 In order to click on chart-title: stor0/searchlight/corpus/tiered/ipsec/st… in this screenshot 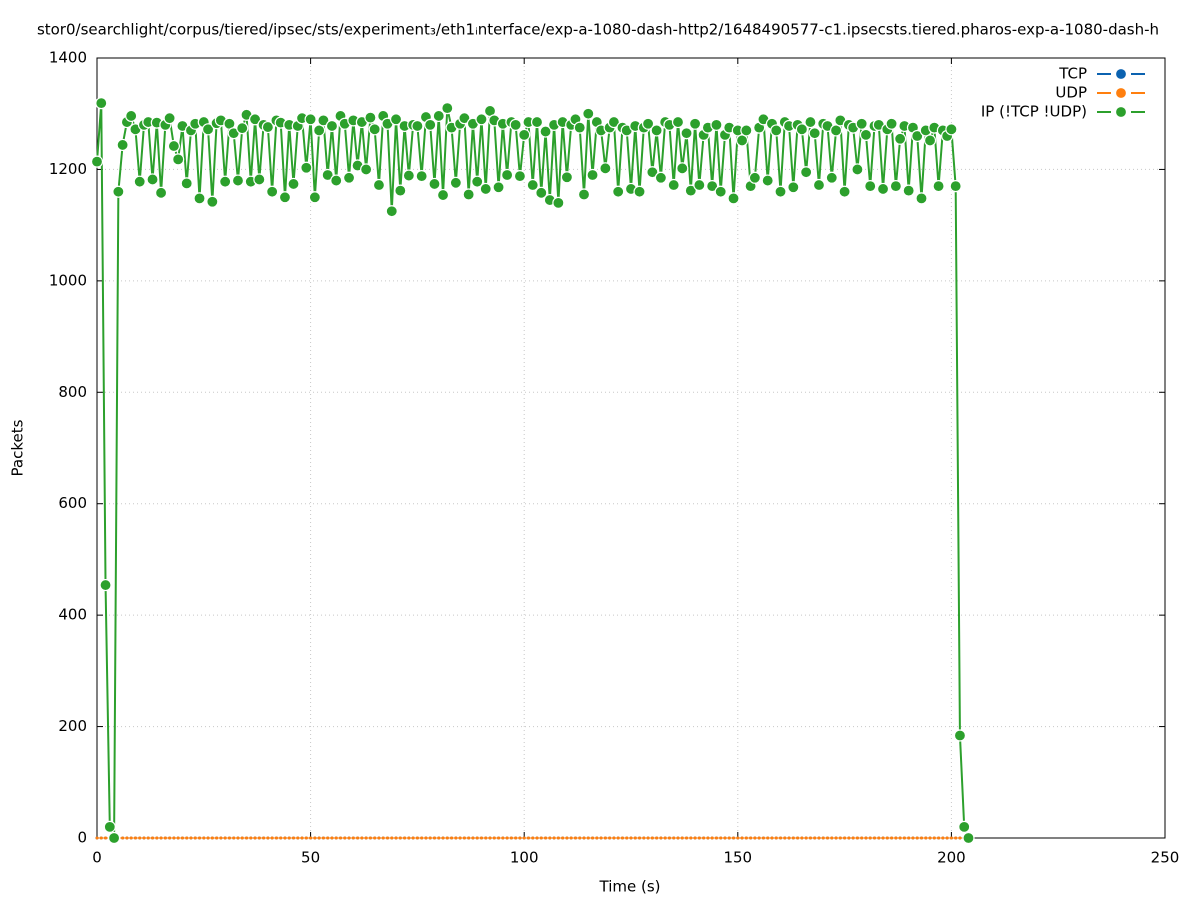, I will do `click(598, 30)`.